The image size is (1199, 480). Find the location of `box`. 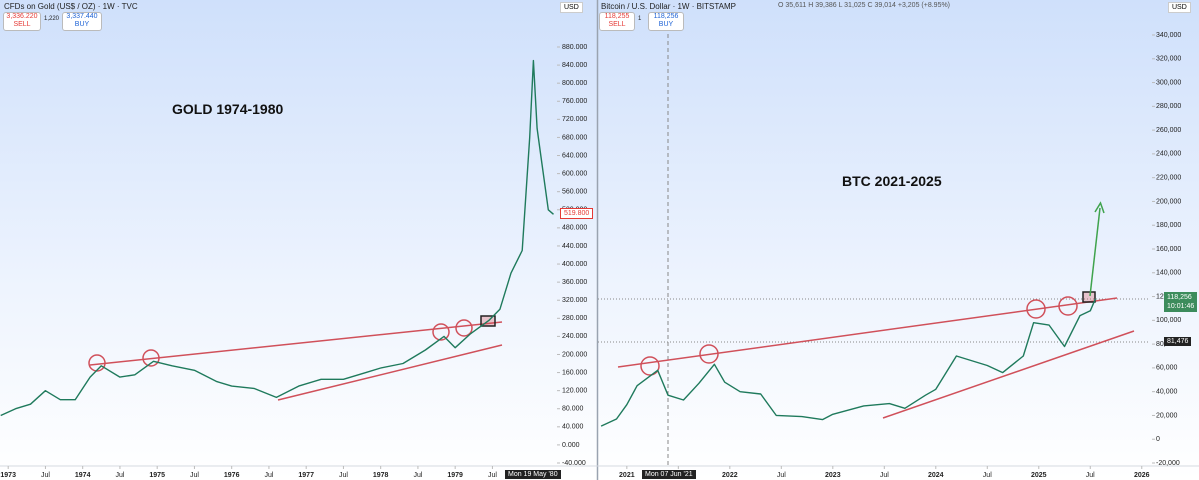

box is located at coordinates (1089, 297).